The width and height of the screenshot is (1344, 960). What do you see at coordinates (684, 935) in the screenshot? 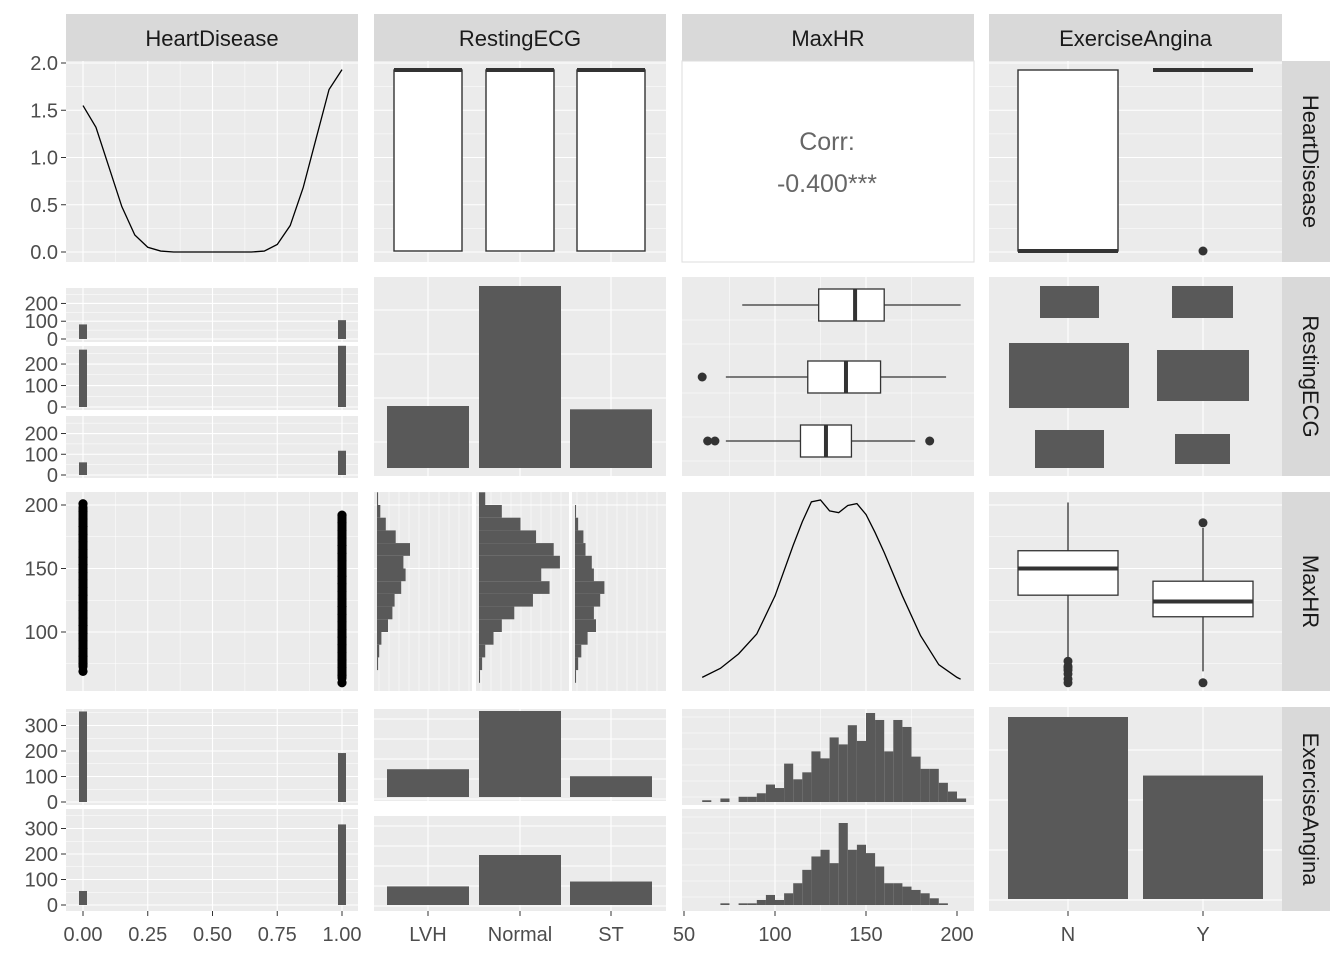
I see `x-tick-label: 50` at bounding box center [684, 935].